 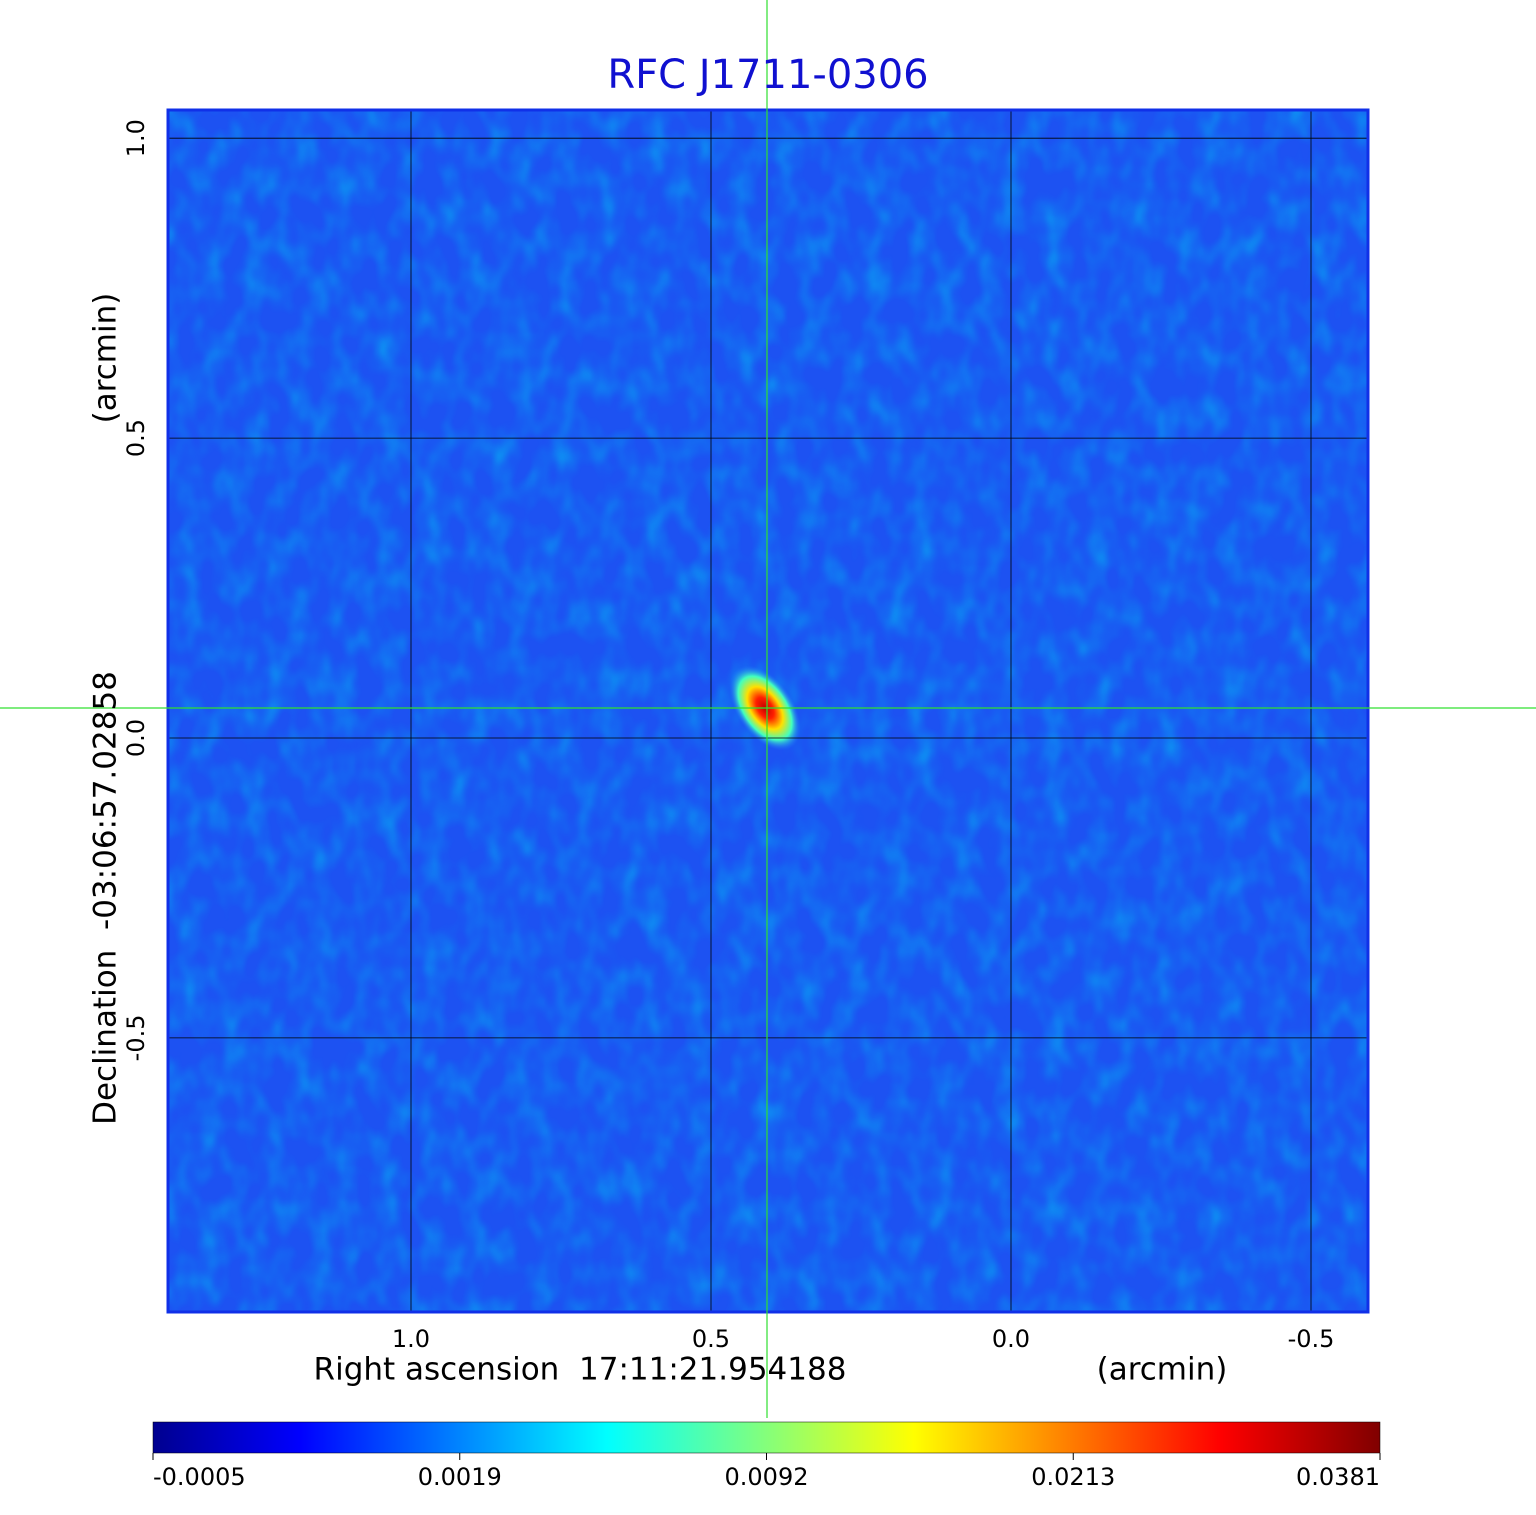 I want to click on colorbar-tick-label: 0.0213, so click(x=1073, y=1477).